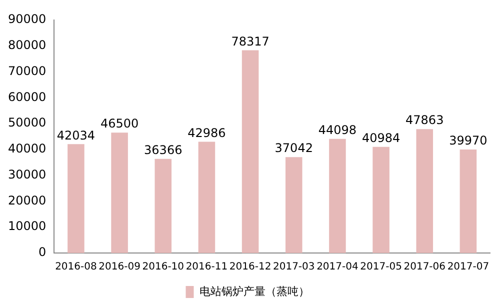 This screenshot has height=308, width=500. I want to click on x-tick-label: 2017-06, so click(425, 267).